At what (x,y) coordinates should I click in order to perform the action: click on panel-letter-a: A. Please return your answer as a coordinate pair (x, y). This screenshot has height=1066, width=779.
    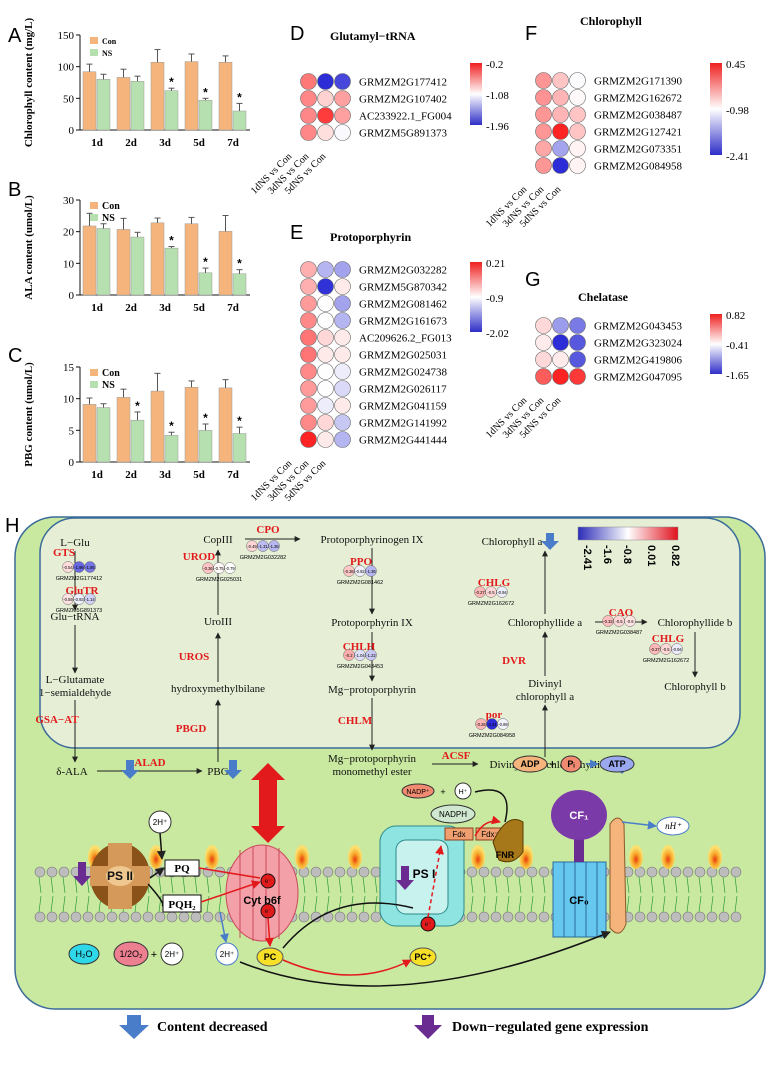
    Looking at the image, I should click on (15, 36).